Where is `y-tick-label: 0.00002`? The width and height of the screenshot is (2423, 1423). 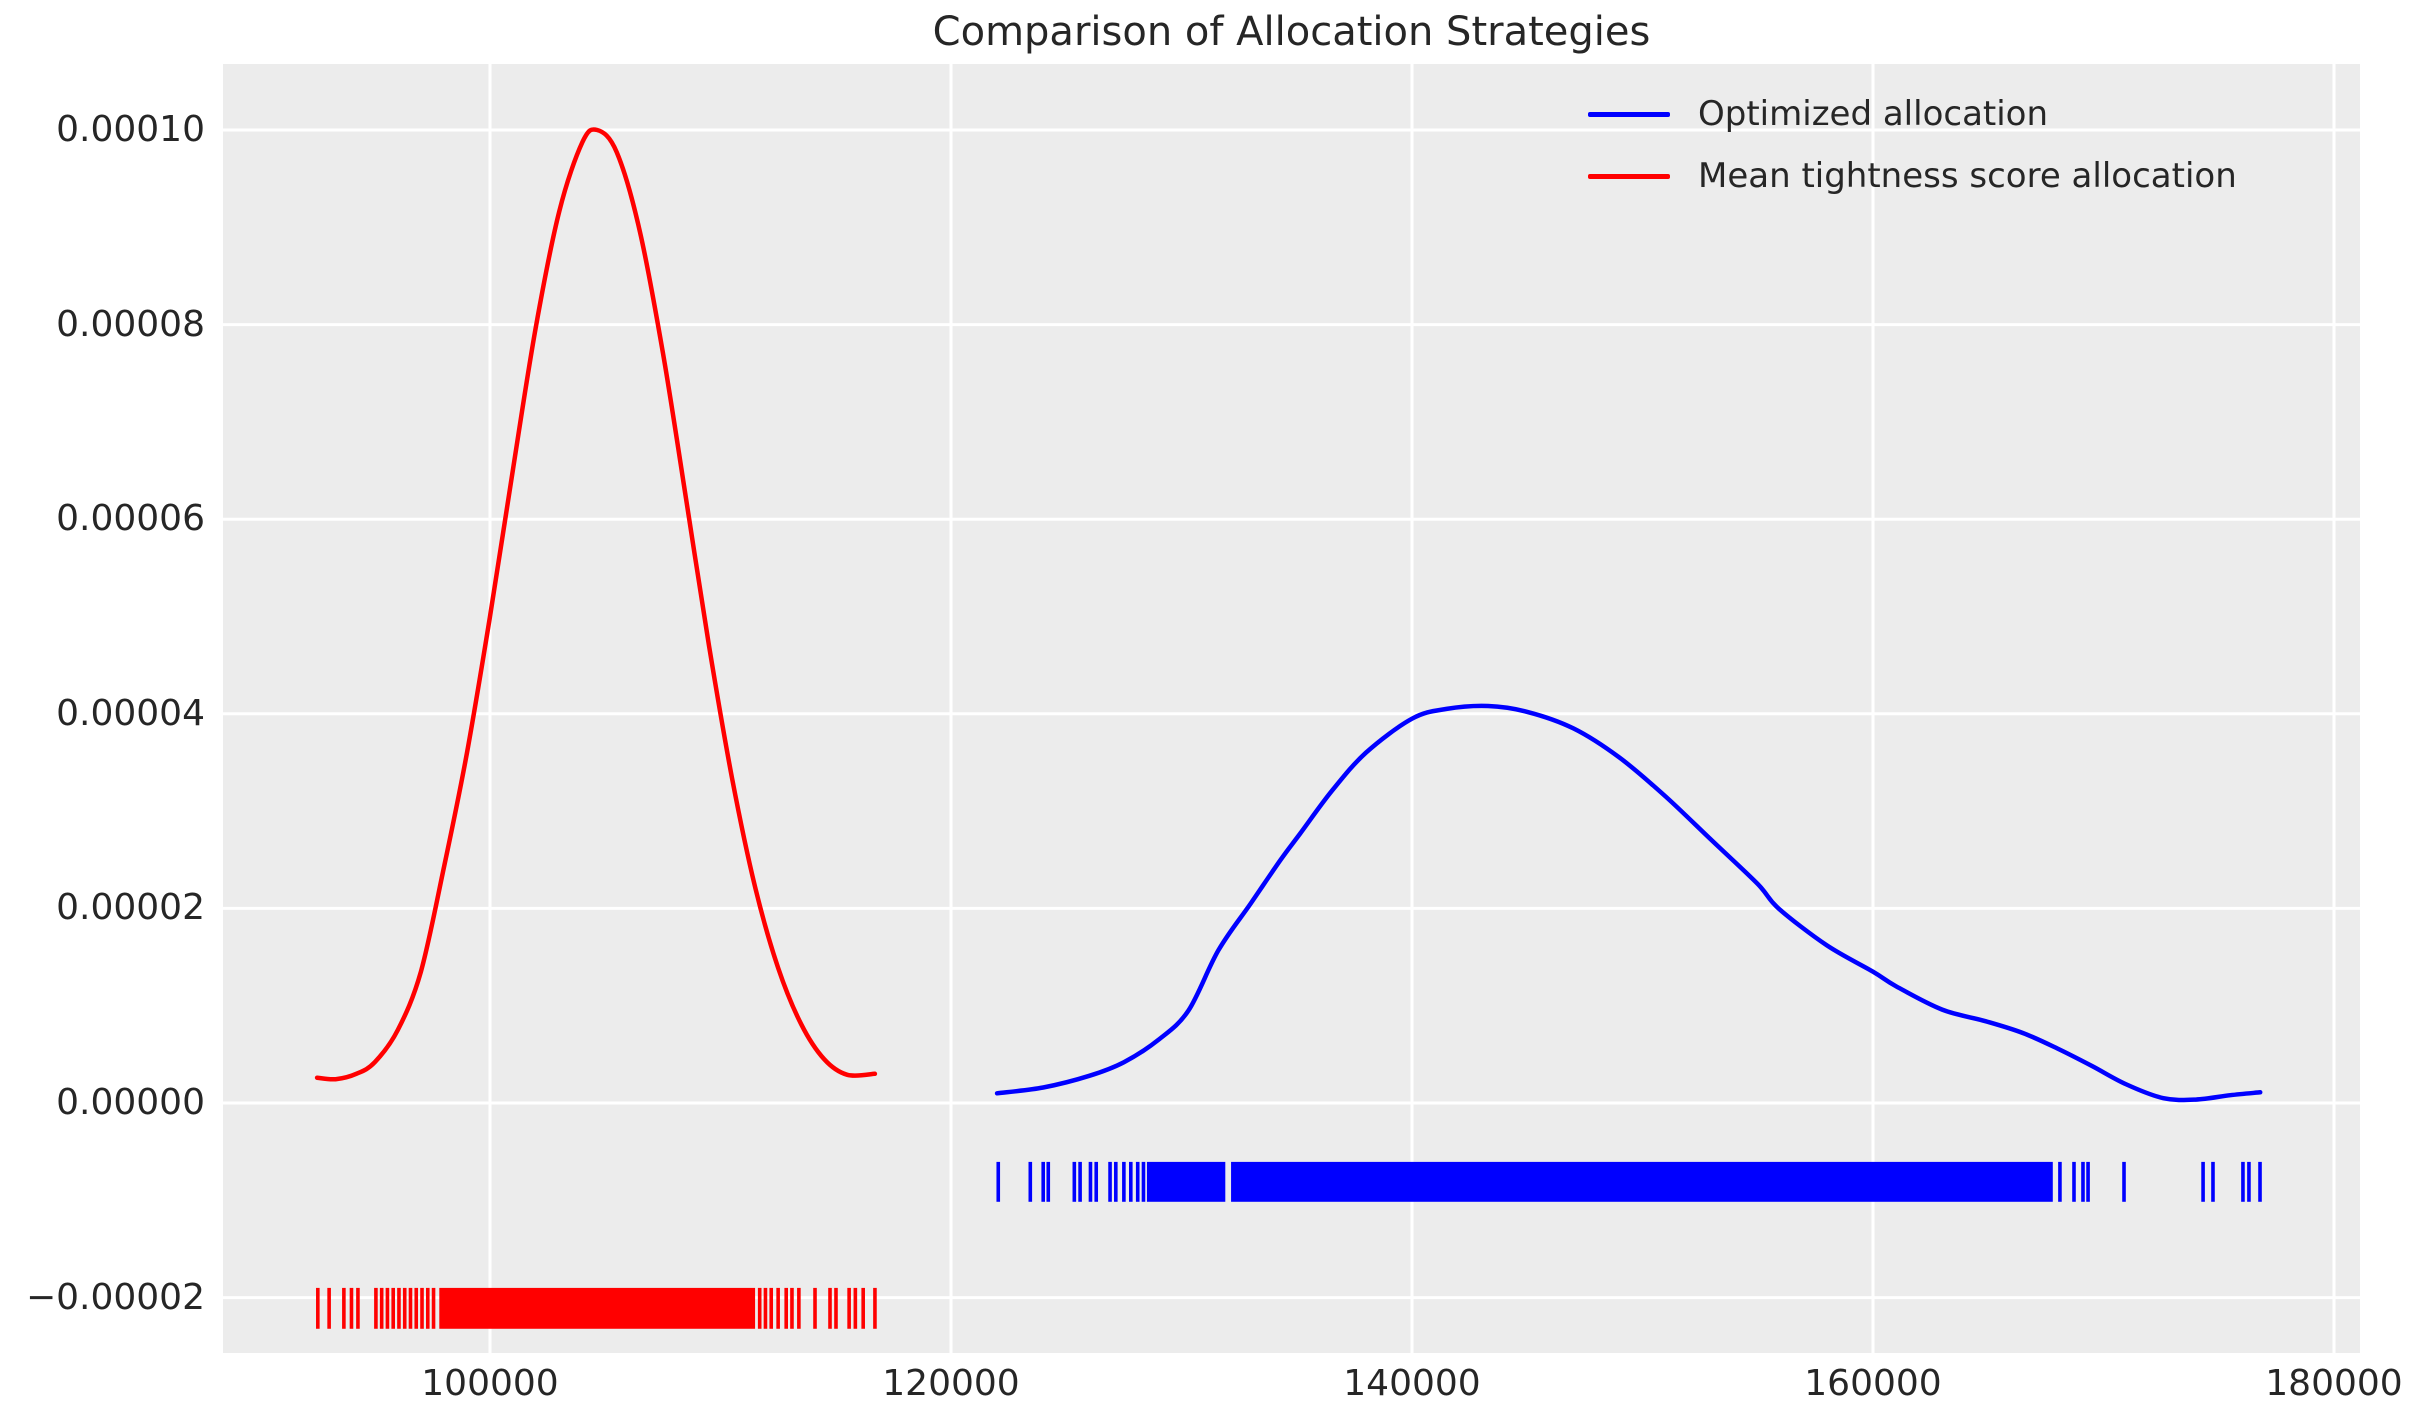 y-tick-label: 0.00002 is located at coordinates (130, 908).